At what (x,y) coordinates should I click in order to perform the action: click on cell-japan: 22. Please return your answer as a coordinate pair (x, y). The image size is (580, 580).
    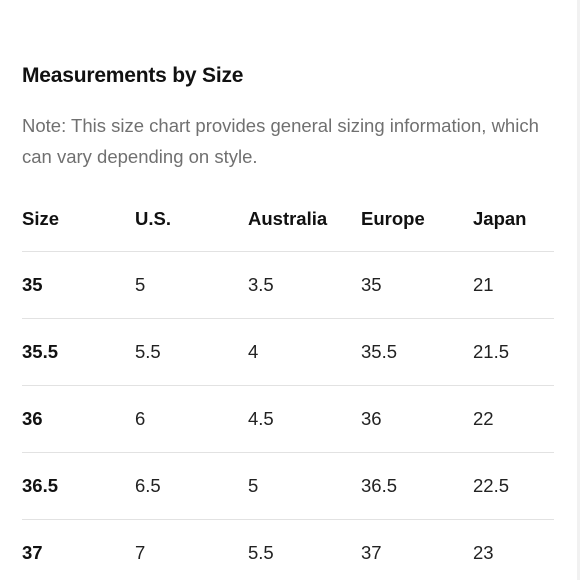
    Looking at the image, I should click on (483, 418).